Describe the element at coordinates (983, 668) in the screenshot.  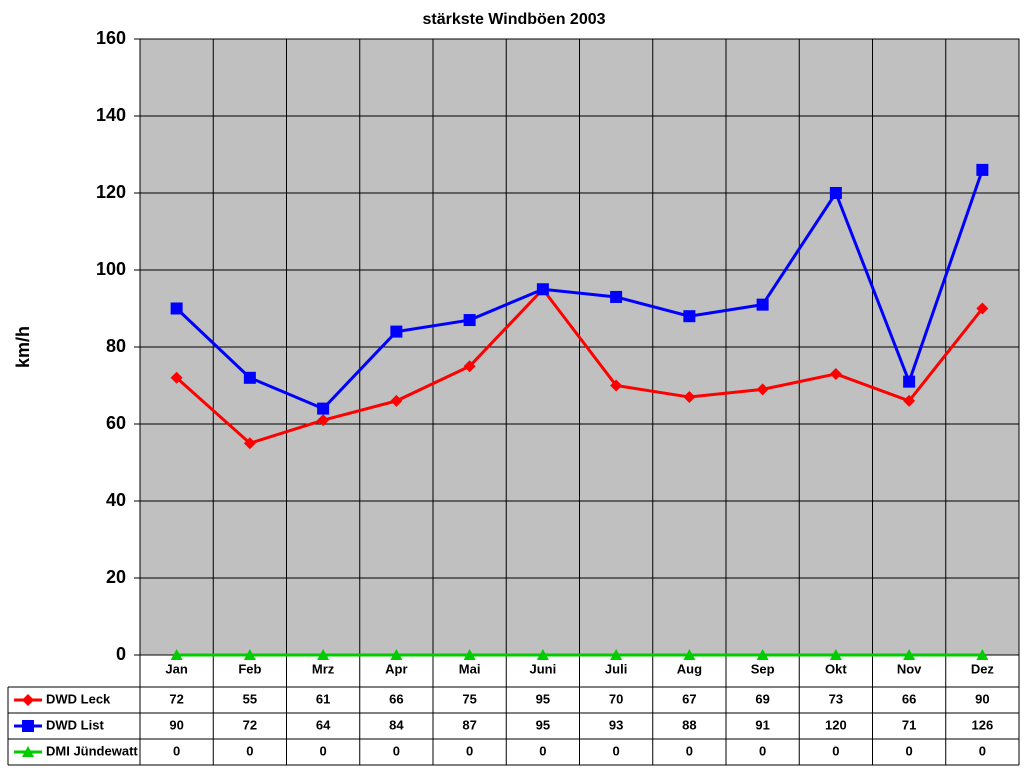
I see `x-tick-label: Dez` at that location.